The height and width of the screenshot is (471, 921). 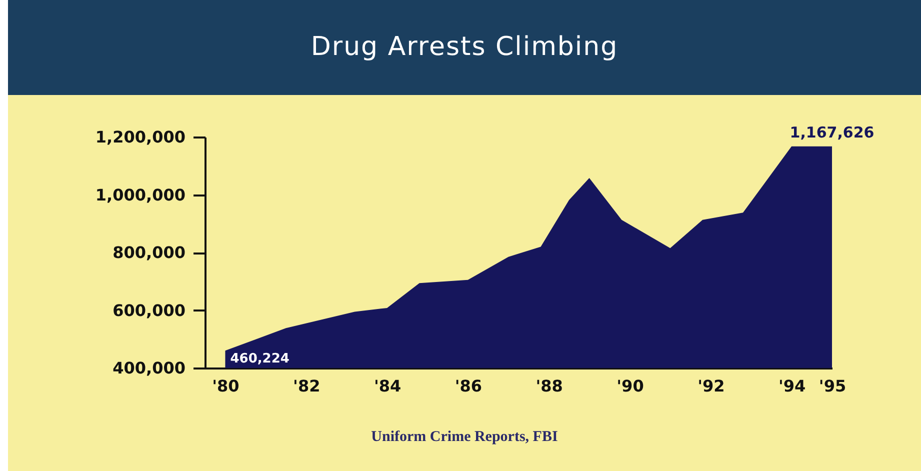 I want to click on x-tick-label: '92, so click(x=711, y=386).